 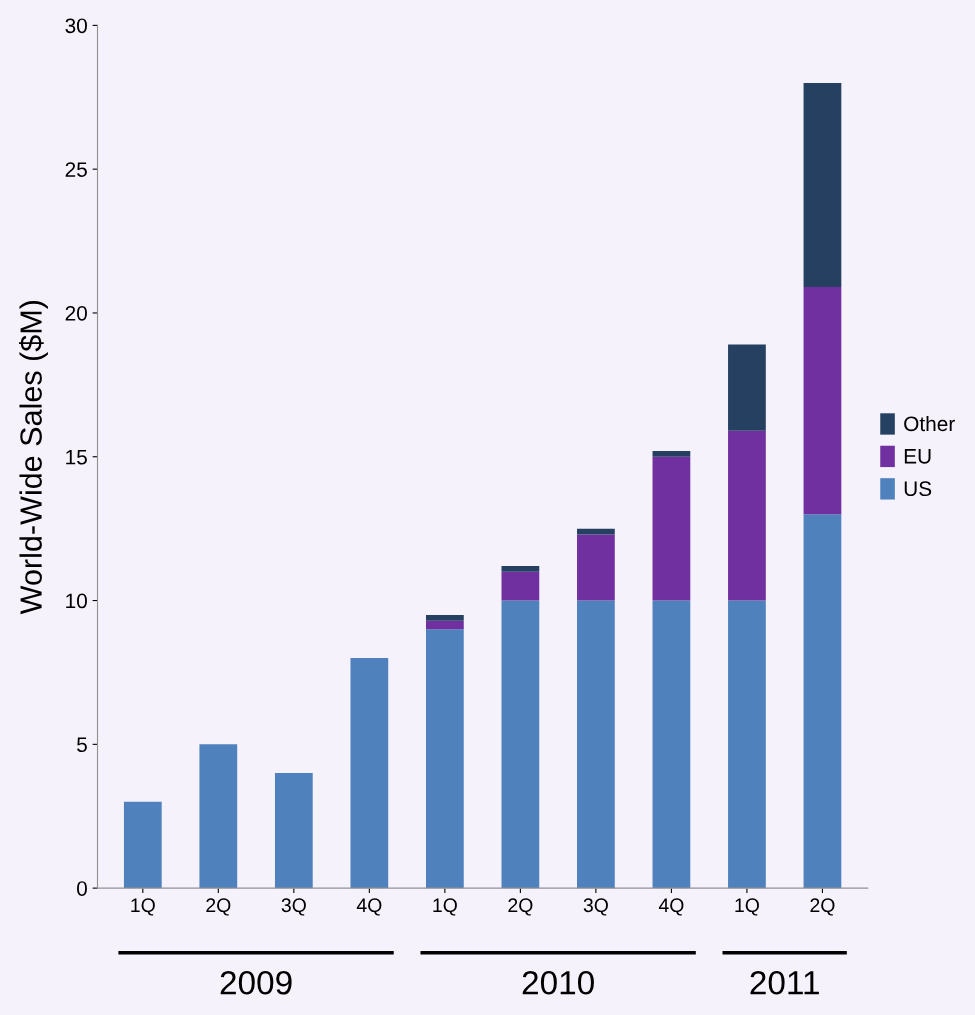 I want to click on y-tick-label: 20, so click(x=76, y=313).